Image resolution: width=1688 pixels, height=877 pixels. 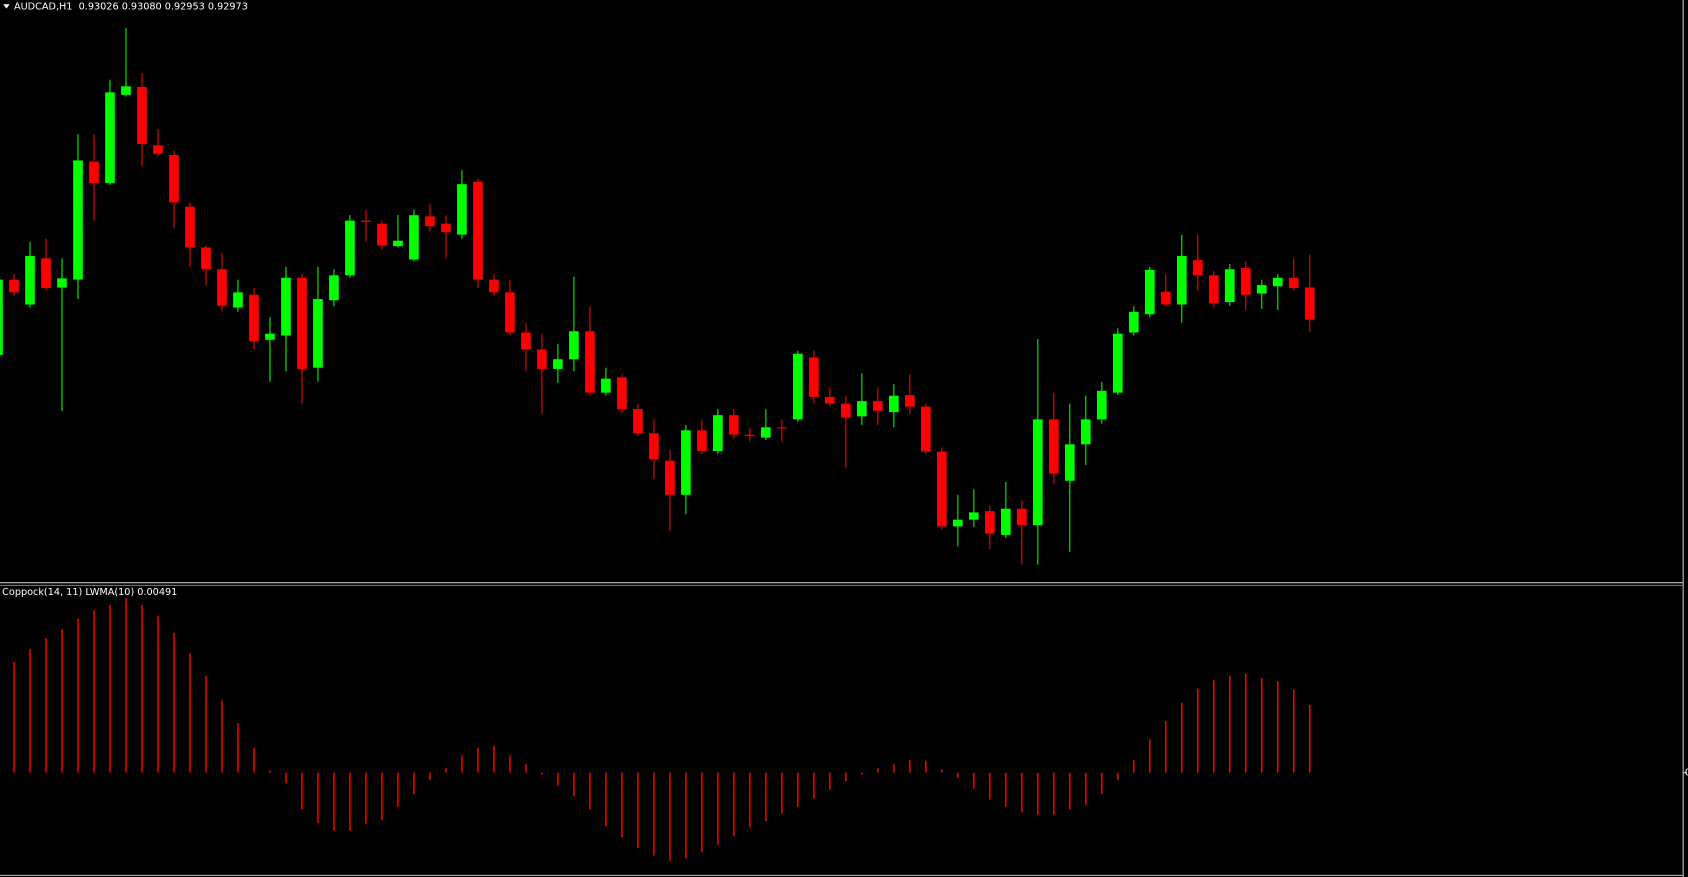 I want to click on indicator-title: Coppock(14, 11) LWMA(10) 0.00491, so click(x=89, y=592).